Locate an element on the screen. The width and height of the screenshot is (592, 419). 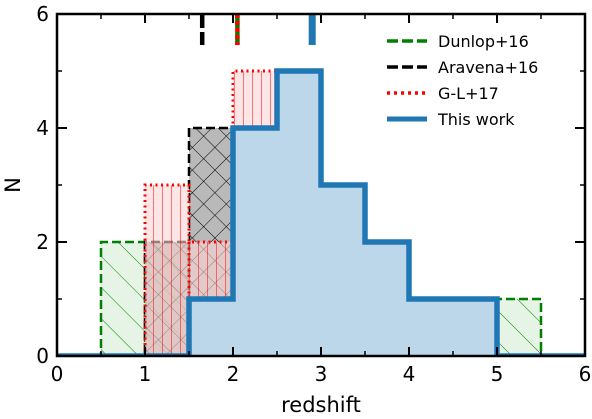
y-tick-label-3: 6 is located at coordinates (42, 14).